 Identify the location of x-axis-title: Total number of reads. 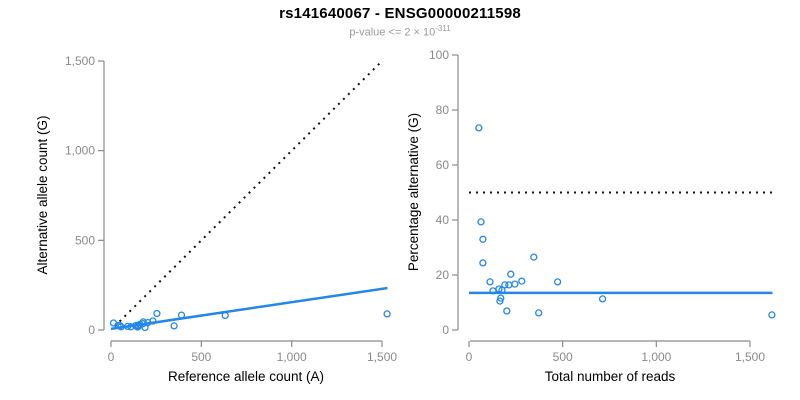
(610, 376).